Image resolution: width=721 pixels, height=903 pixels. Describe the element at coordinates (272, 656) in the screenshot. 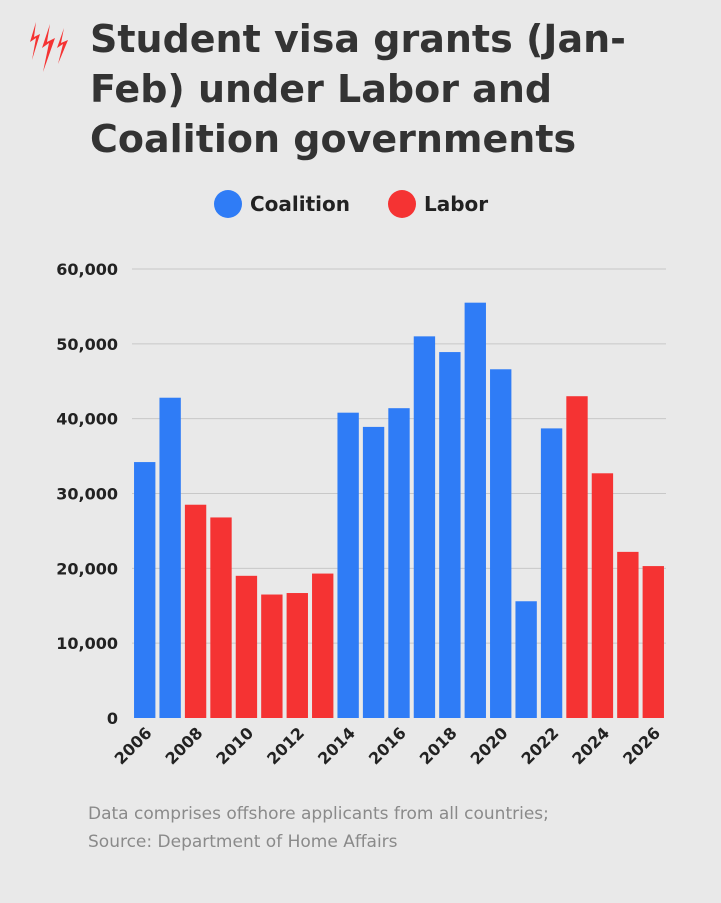

I see `bar-labor-2011` at that location.